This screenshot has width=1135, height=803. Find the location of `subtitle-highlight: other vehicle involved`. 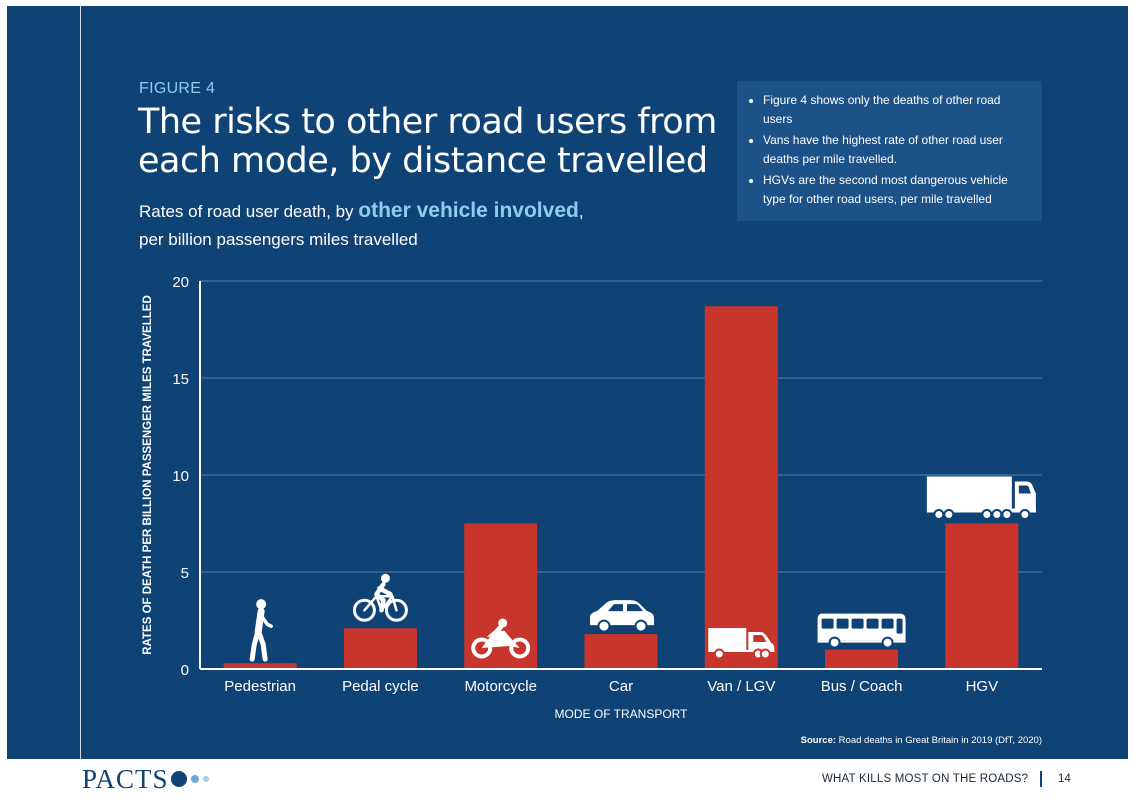

subtitle-highlight: other vehicle involved is located at coordinates (468, 210).